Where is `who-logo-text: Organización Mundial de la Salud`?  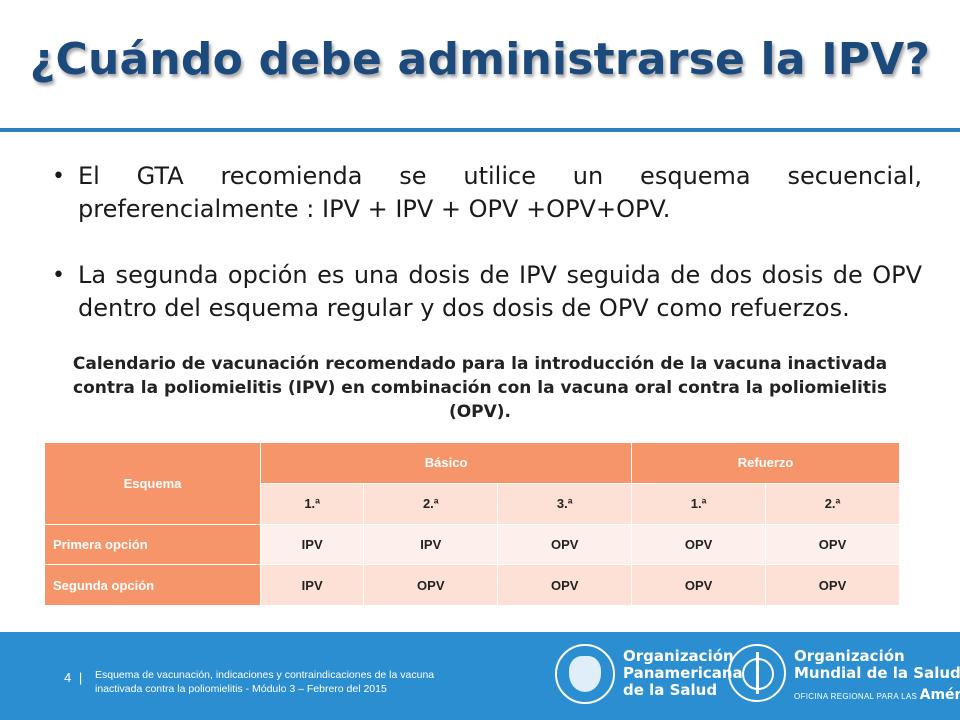
who-logo-text: Organización Mundial de la Salud is located at coordinates (877, 665).